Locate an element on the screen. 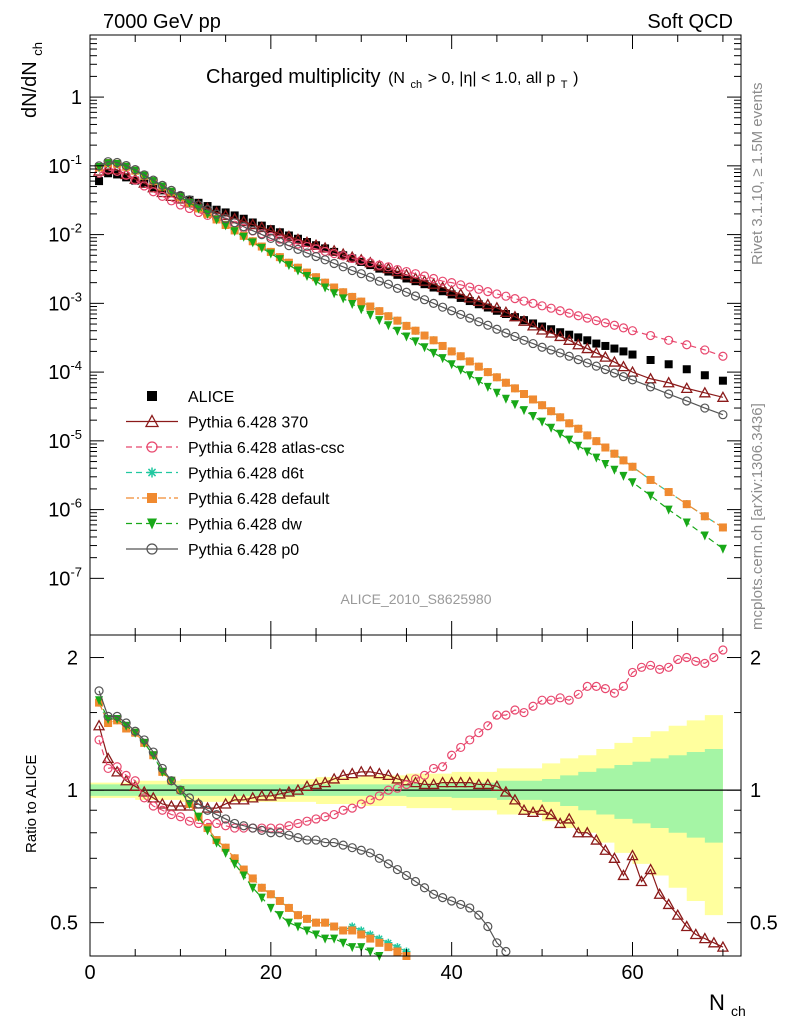 The width and height of the screenshot is (786, 1024). main-y-tick-exp-6: -1 is located at coordinates (76, 159).